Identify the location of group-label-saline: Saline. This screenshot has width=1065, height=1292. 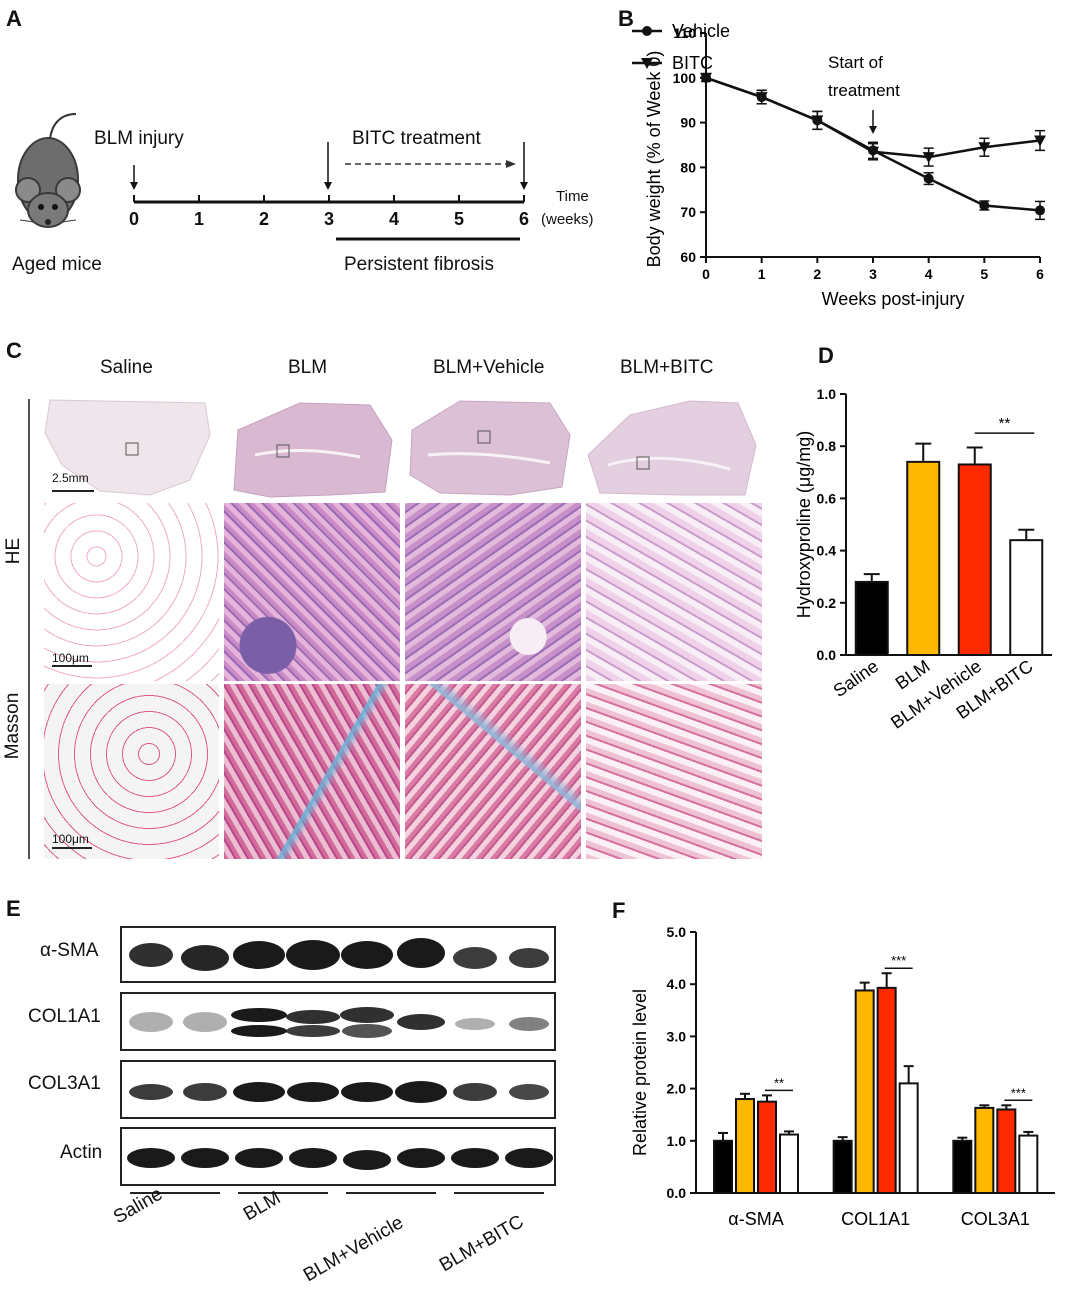
(138, 1206).